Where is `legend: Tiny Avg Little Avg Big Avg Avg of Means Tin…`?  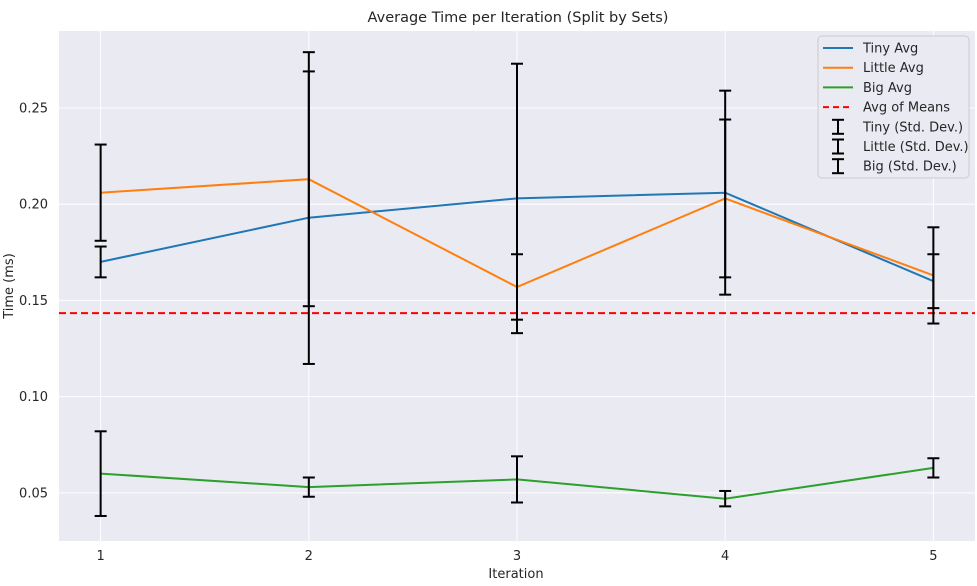 legend: Tiny Avg Little Avg Big Avg Avg of Means Tin… is located at coordinates (893, 107).